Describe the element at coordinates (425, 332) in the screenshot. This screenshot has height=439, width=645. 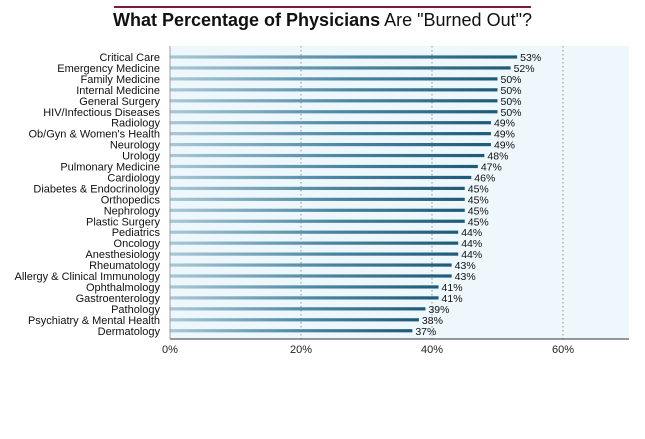
I see `value-label: 37%` at that location.